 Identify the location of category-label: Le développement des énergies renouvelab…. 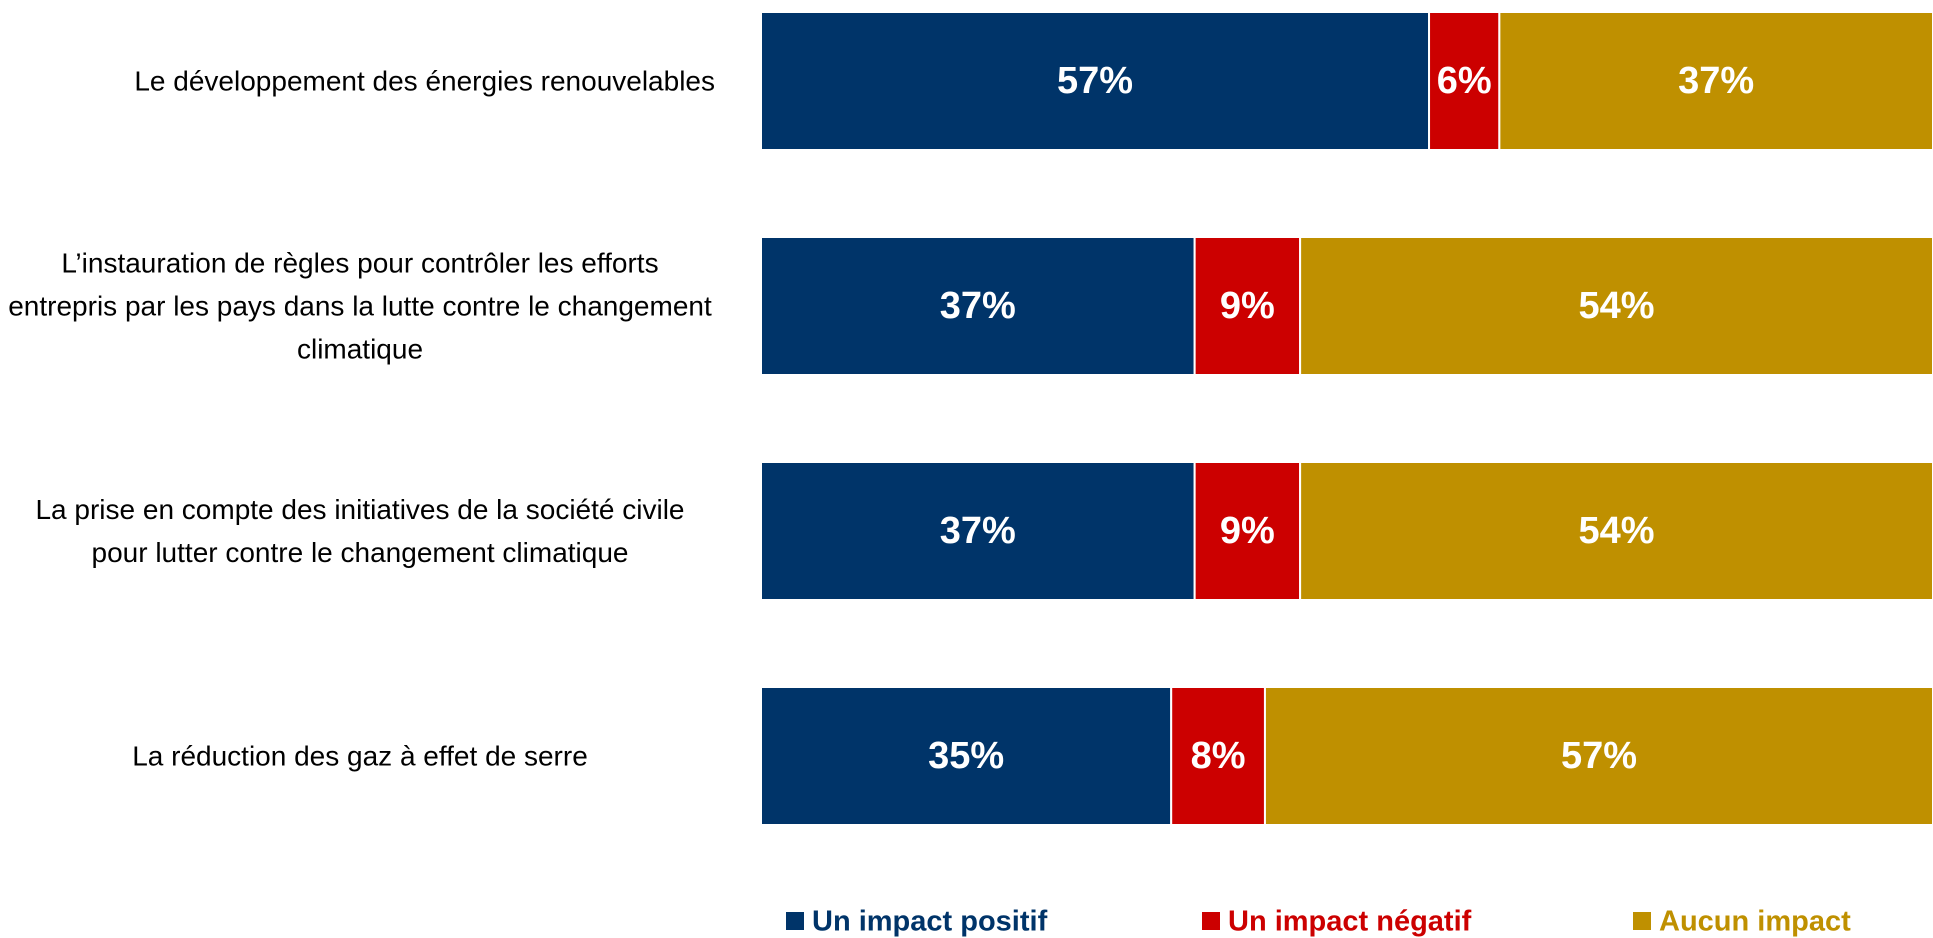
(424, 81).